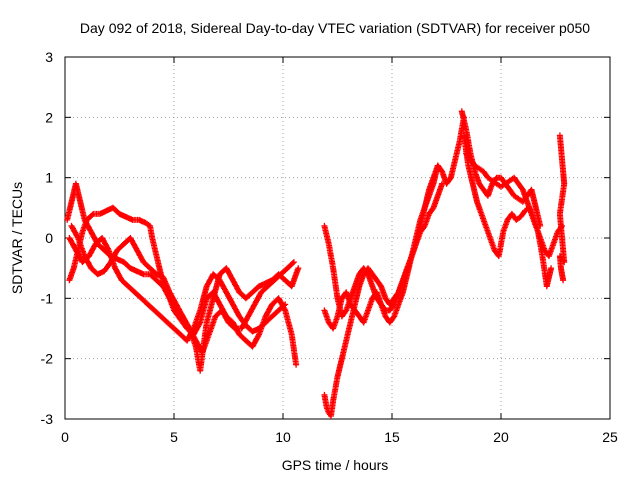 This screenshot has height=480, width=640. I want to click on x-axis-label: GPS time / hours, so click(335, 465).